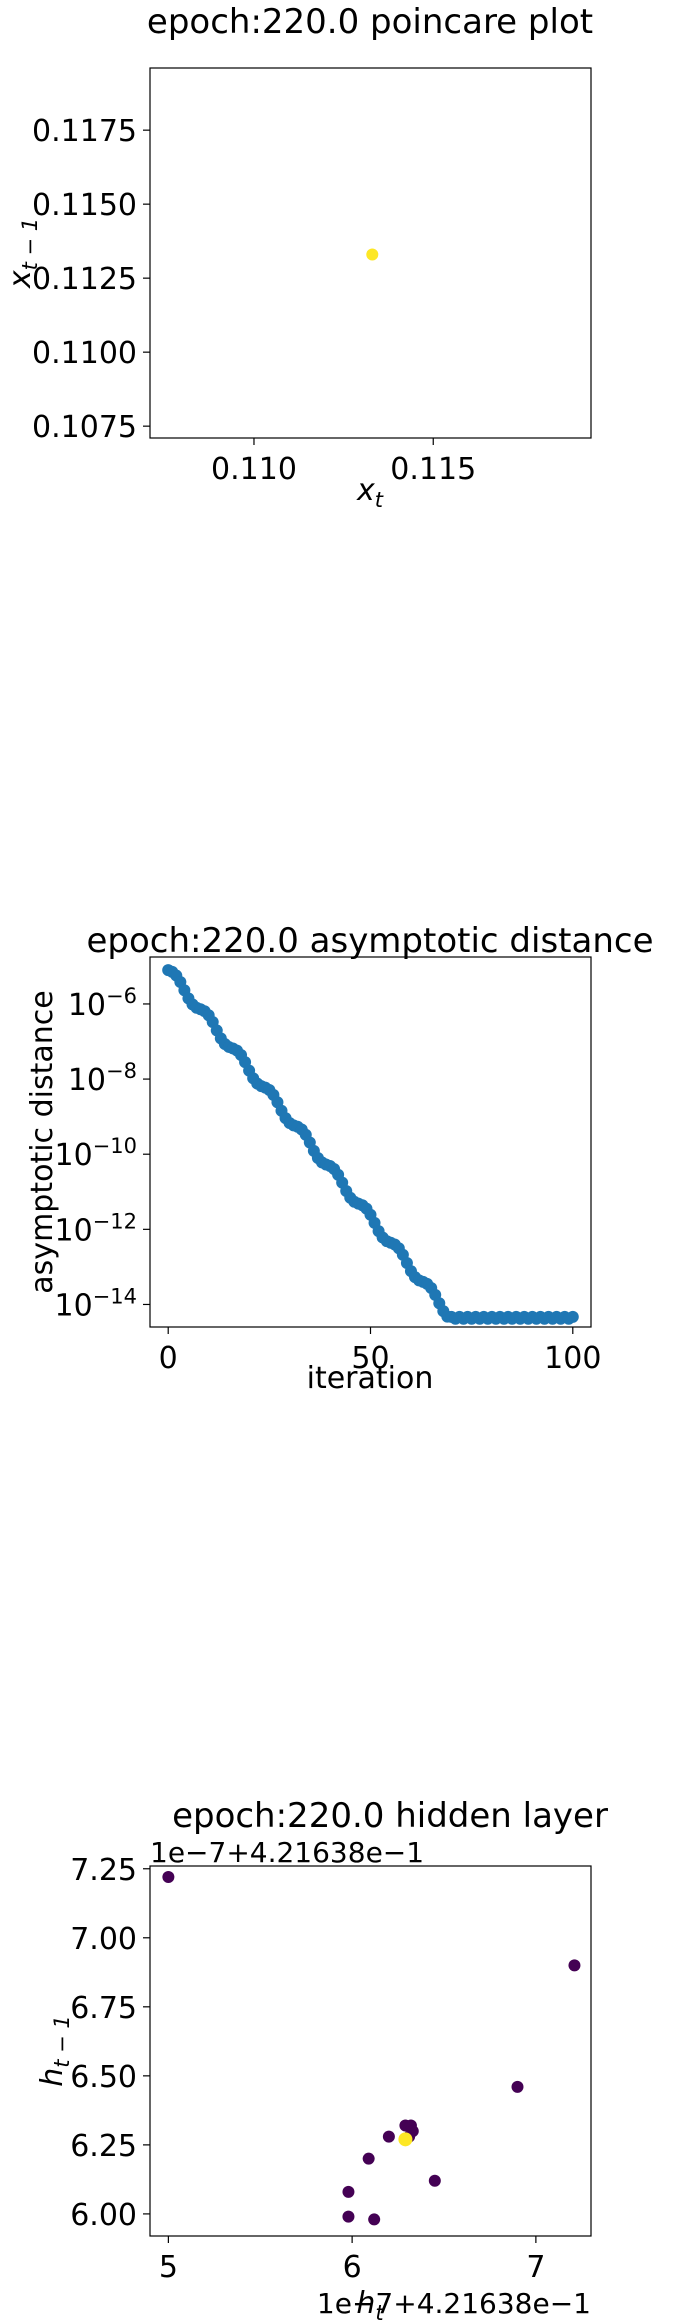 This screenshot has width=682, height=2323. Describe the element at coordinates (287, 1852) in the screenshot. I see `y-offset-text: 1e−7+4.21638e−1` at that location.